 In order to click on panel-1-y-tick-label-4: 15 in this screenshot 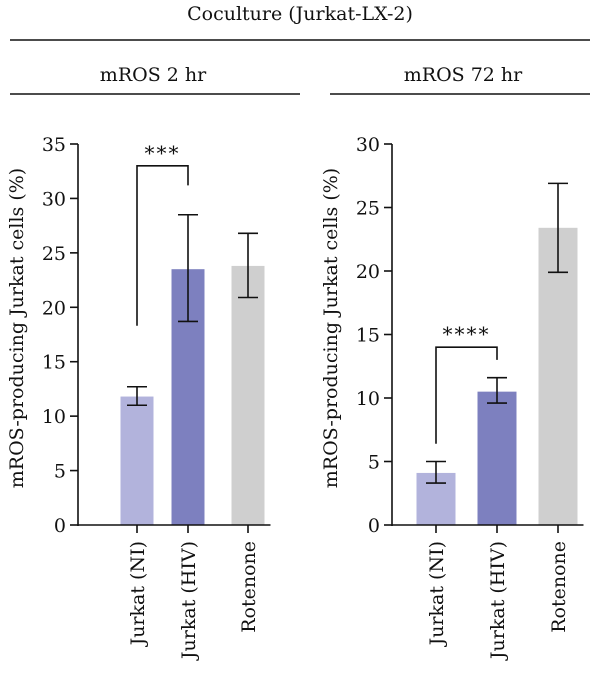, I will do `click(54, 363)`.